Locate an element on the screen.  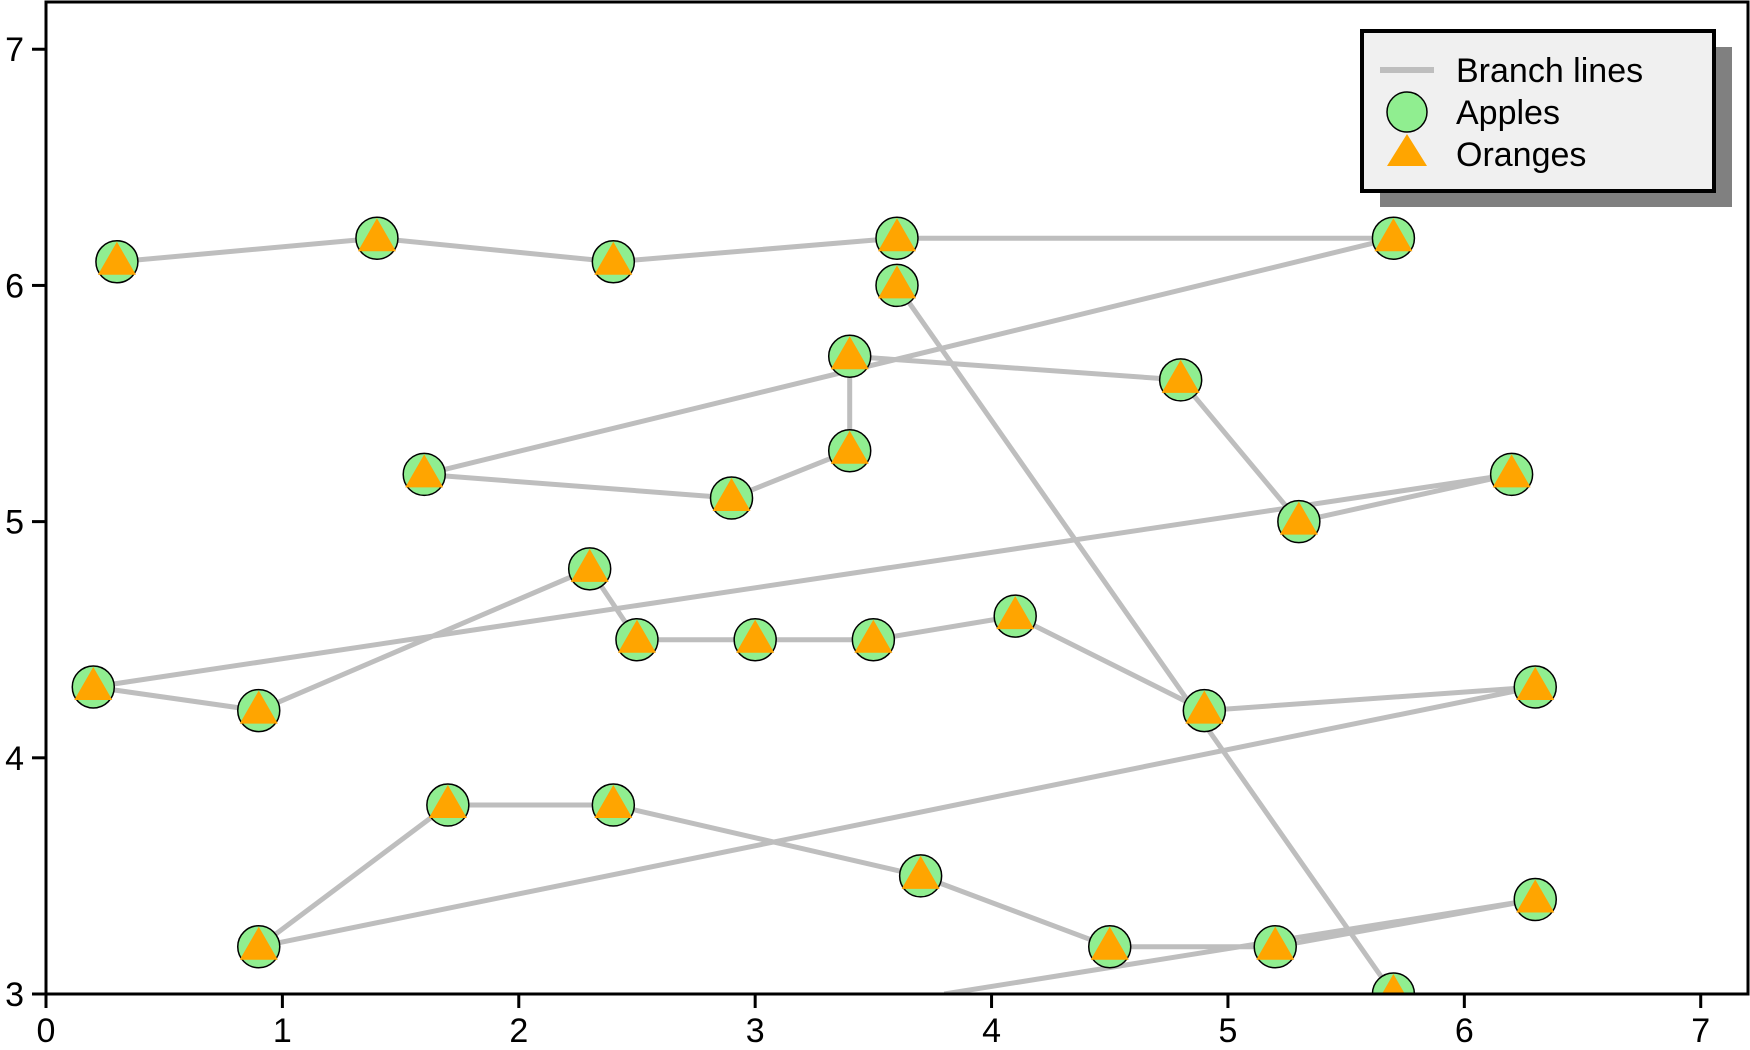
y-axis: 3 4 5 6 7 is located at coordinates (25, 522).